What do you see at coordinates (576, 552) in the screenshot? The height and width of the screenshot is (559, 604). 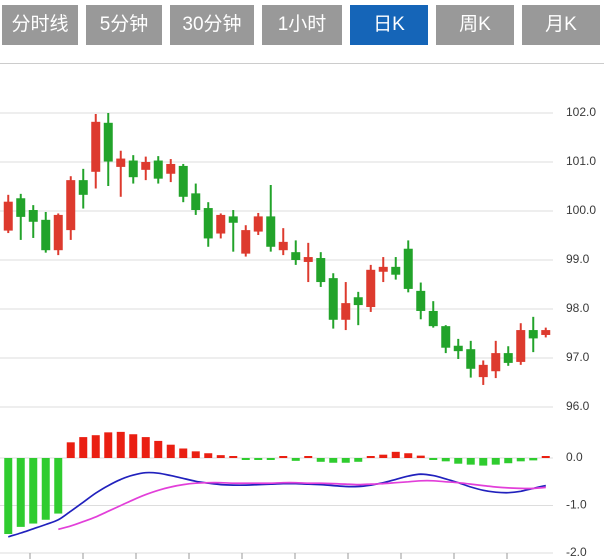 I see `svg-text: -2.0` at bounding box center [576, 552].